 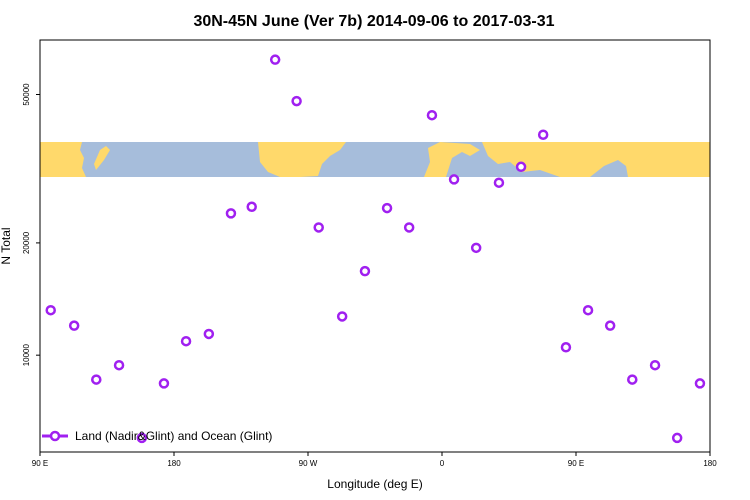 I want to click on y-axis: 10000 20000 50000, so click(x=31, y=224).